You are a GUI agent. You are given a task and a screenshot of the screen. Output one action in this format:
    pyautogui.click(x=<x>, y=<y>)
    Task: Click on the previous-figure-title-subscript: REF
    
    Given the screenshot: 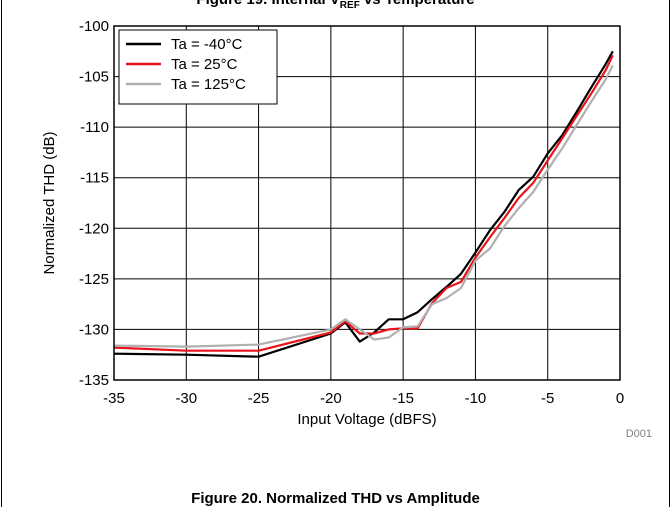 What is the action you would take?
    pyautogui.click(x=349, y=5)
    